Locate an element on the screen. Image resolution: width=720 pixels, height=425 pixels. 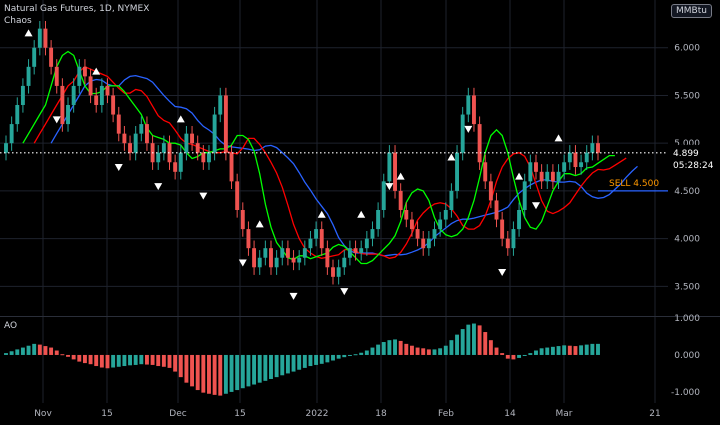
y-tick-label: 5.000 is located at coordinates (687, 144).